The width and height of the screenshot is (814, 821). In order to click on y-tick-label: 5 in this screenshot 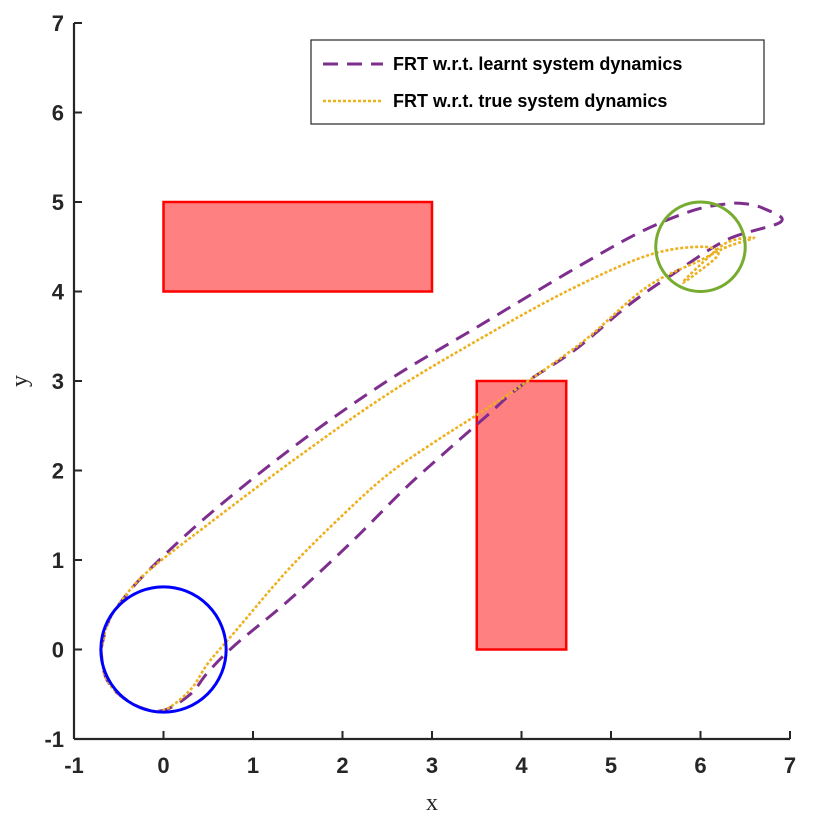, I will do `click(58, 202)`.